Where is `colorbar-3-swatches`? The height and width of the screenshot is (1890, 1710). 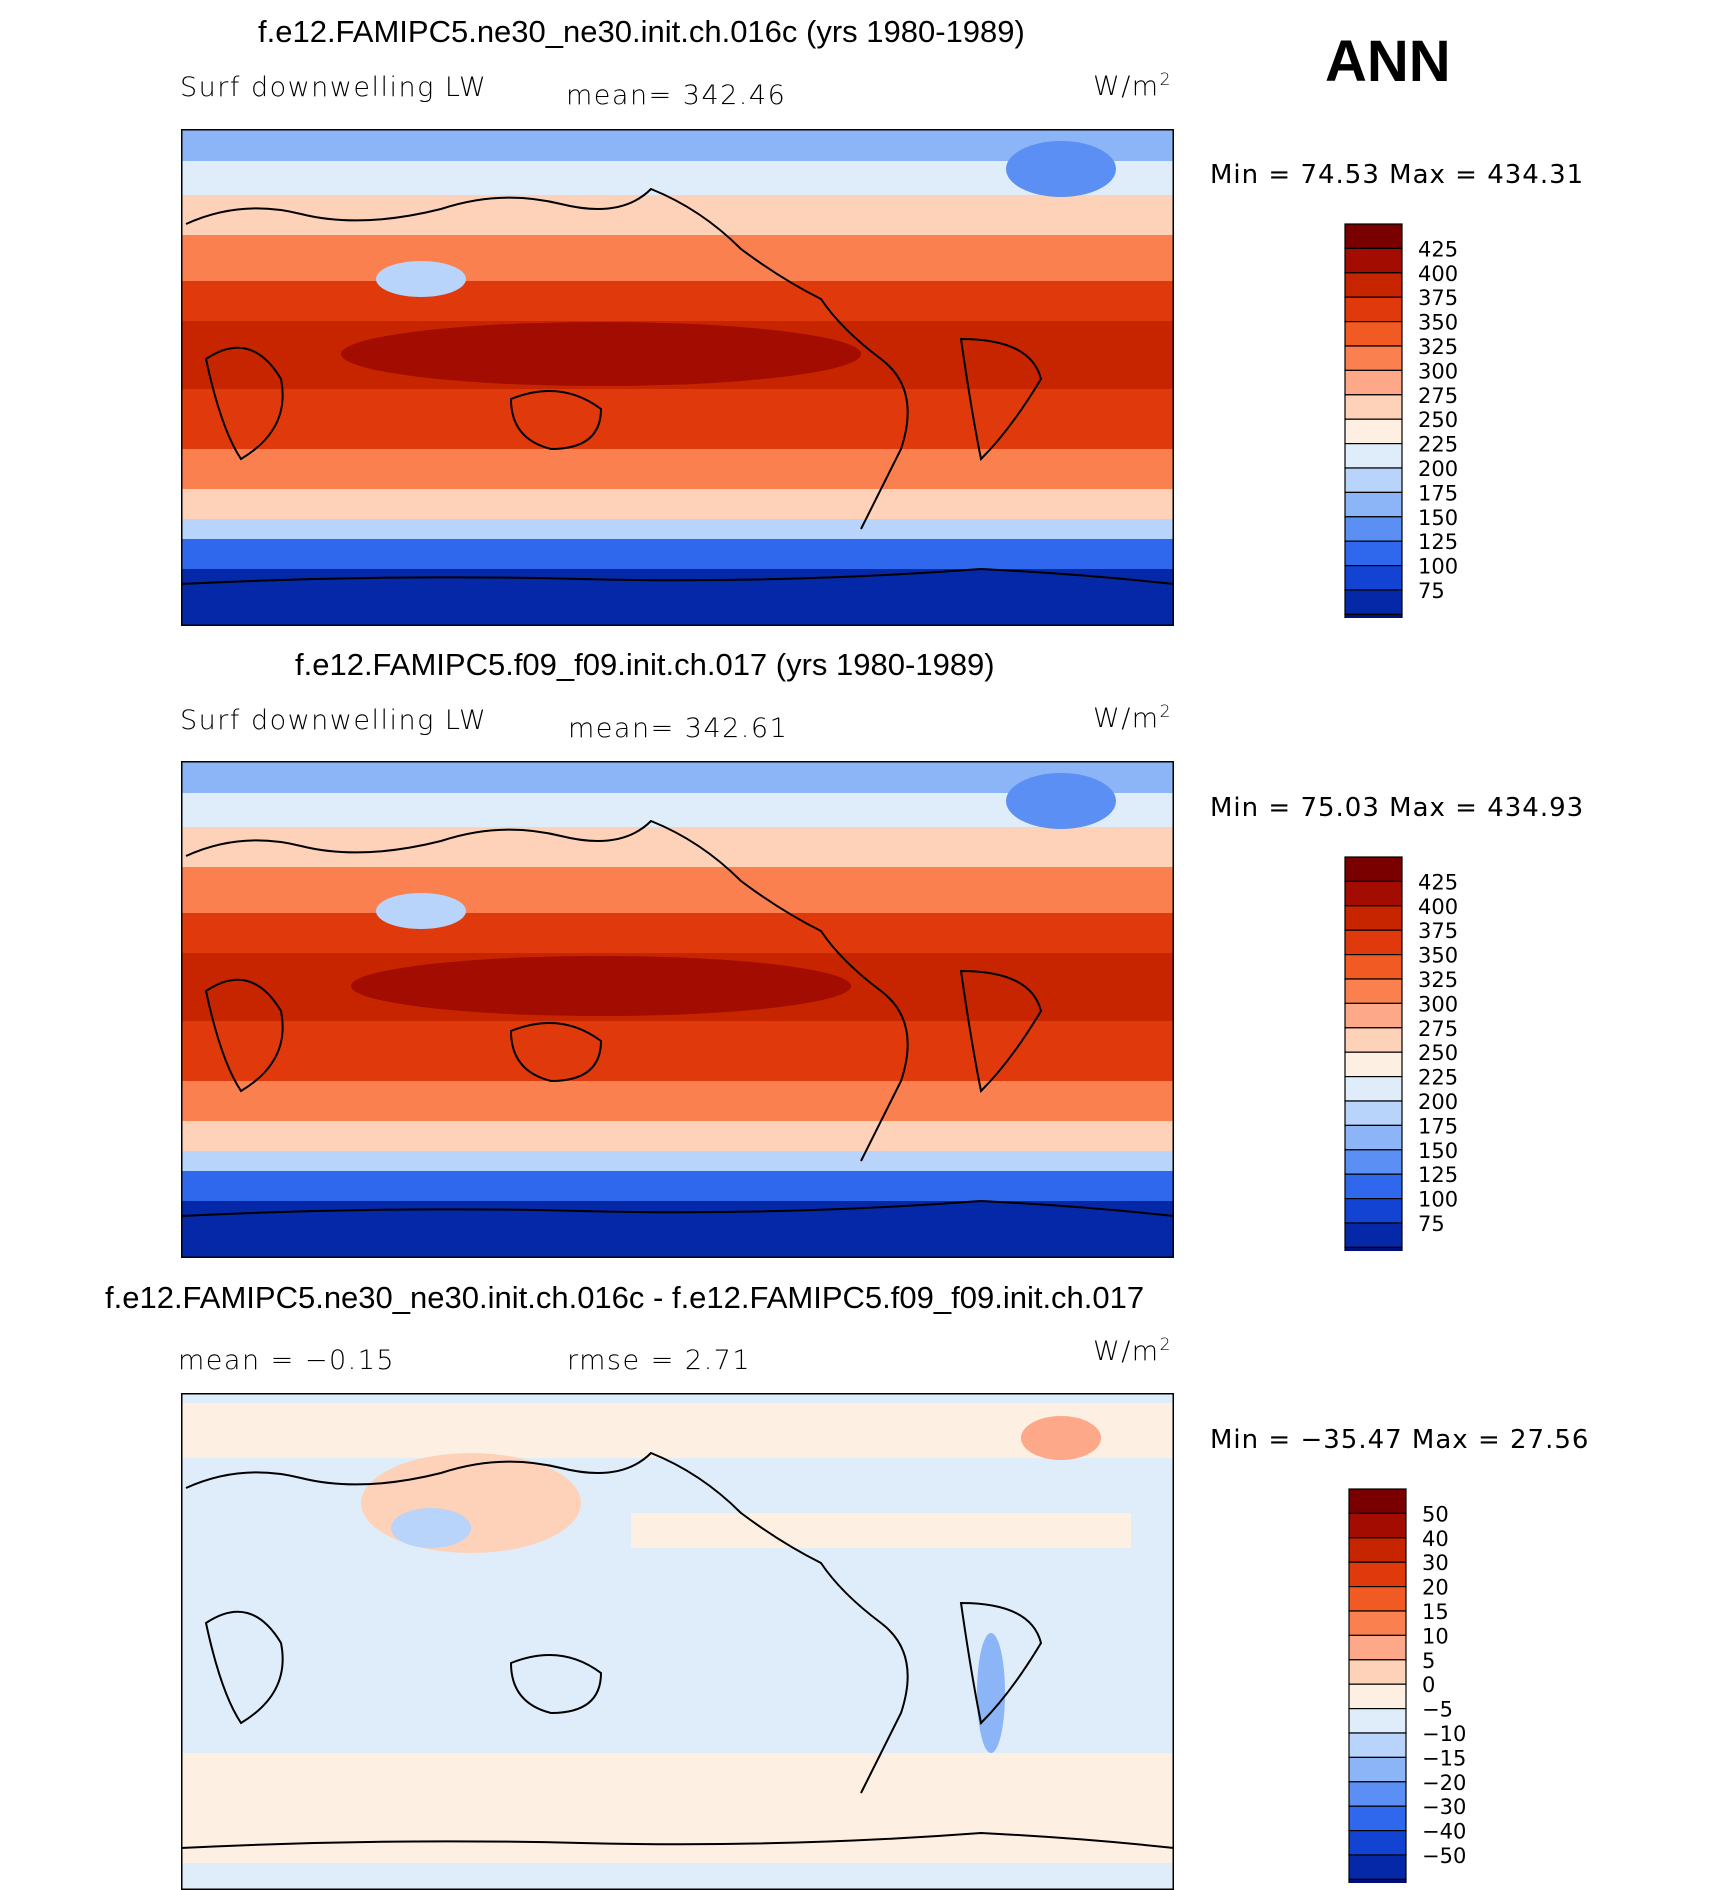 colorbar-3-swatches is located at coordinates (1377, 1685).